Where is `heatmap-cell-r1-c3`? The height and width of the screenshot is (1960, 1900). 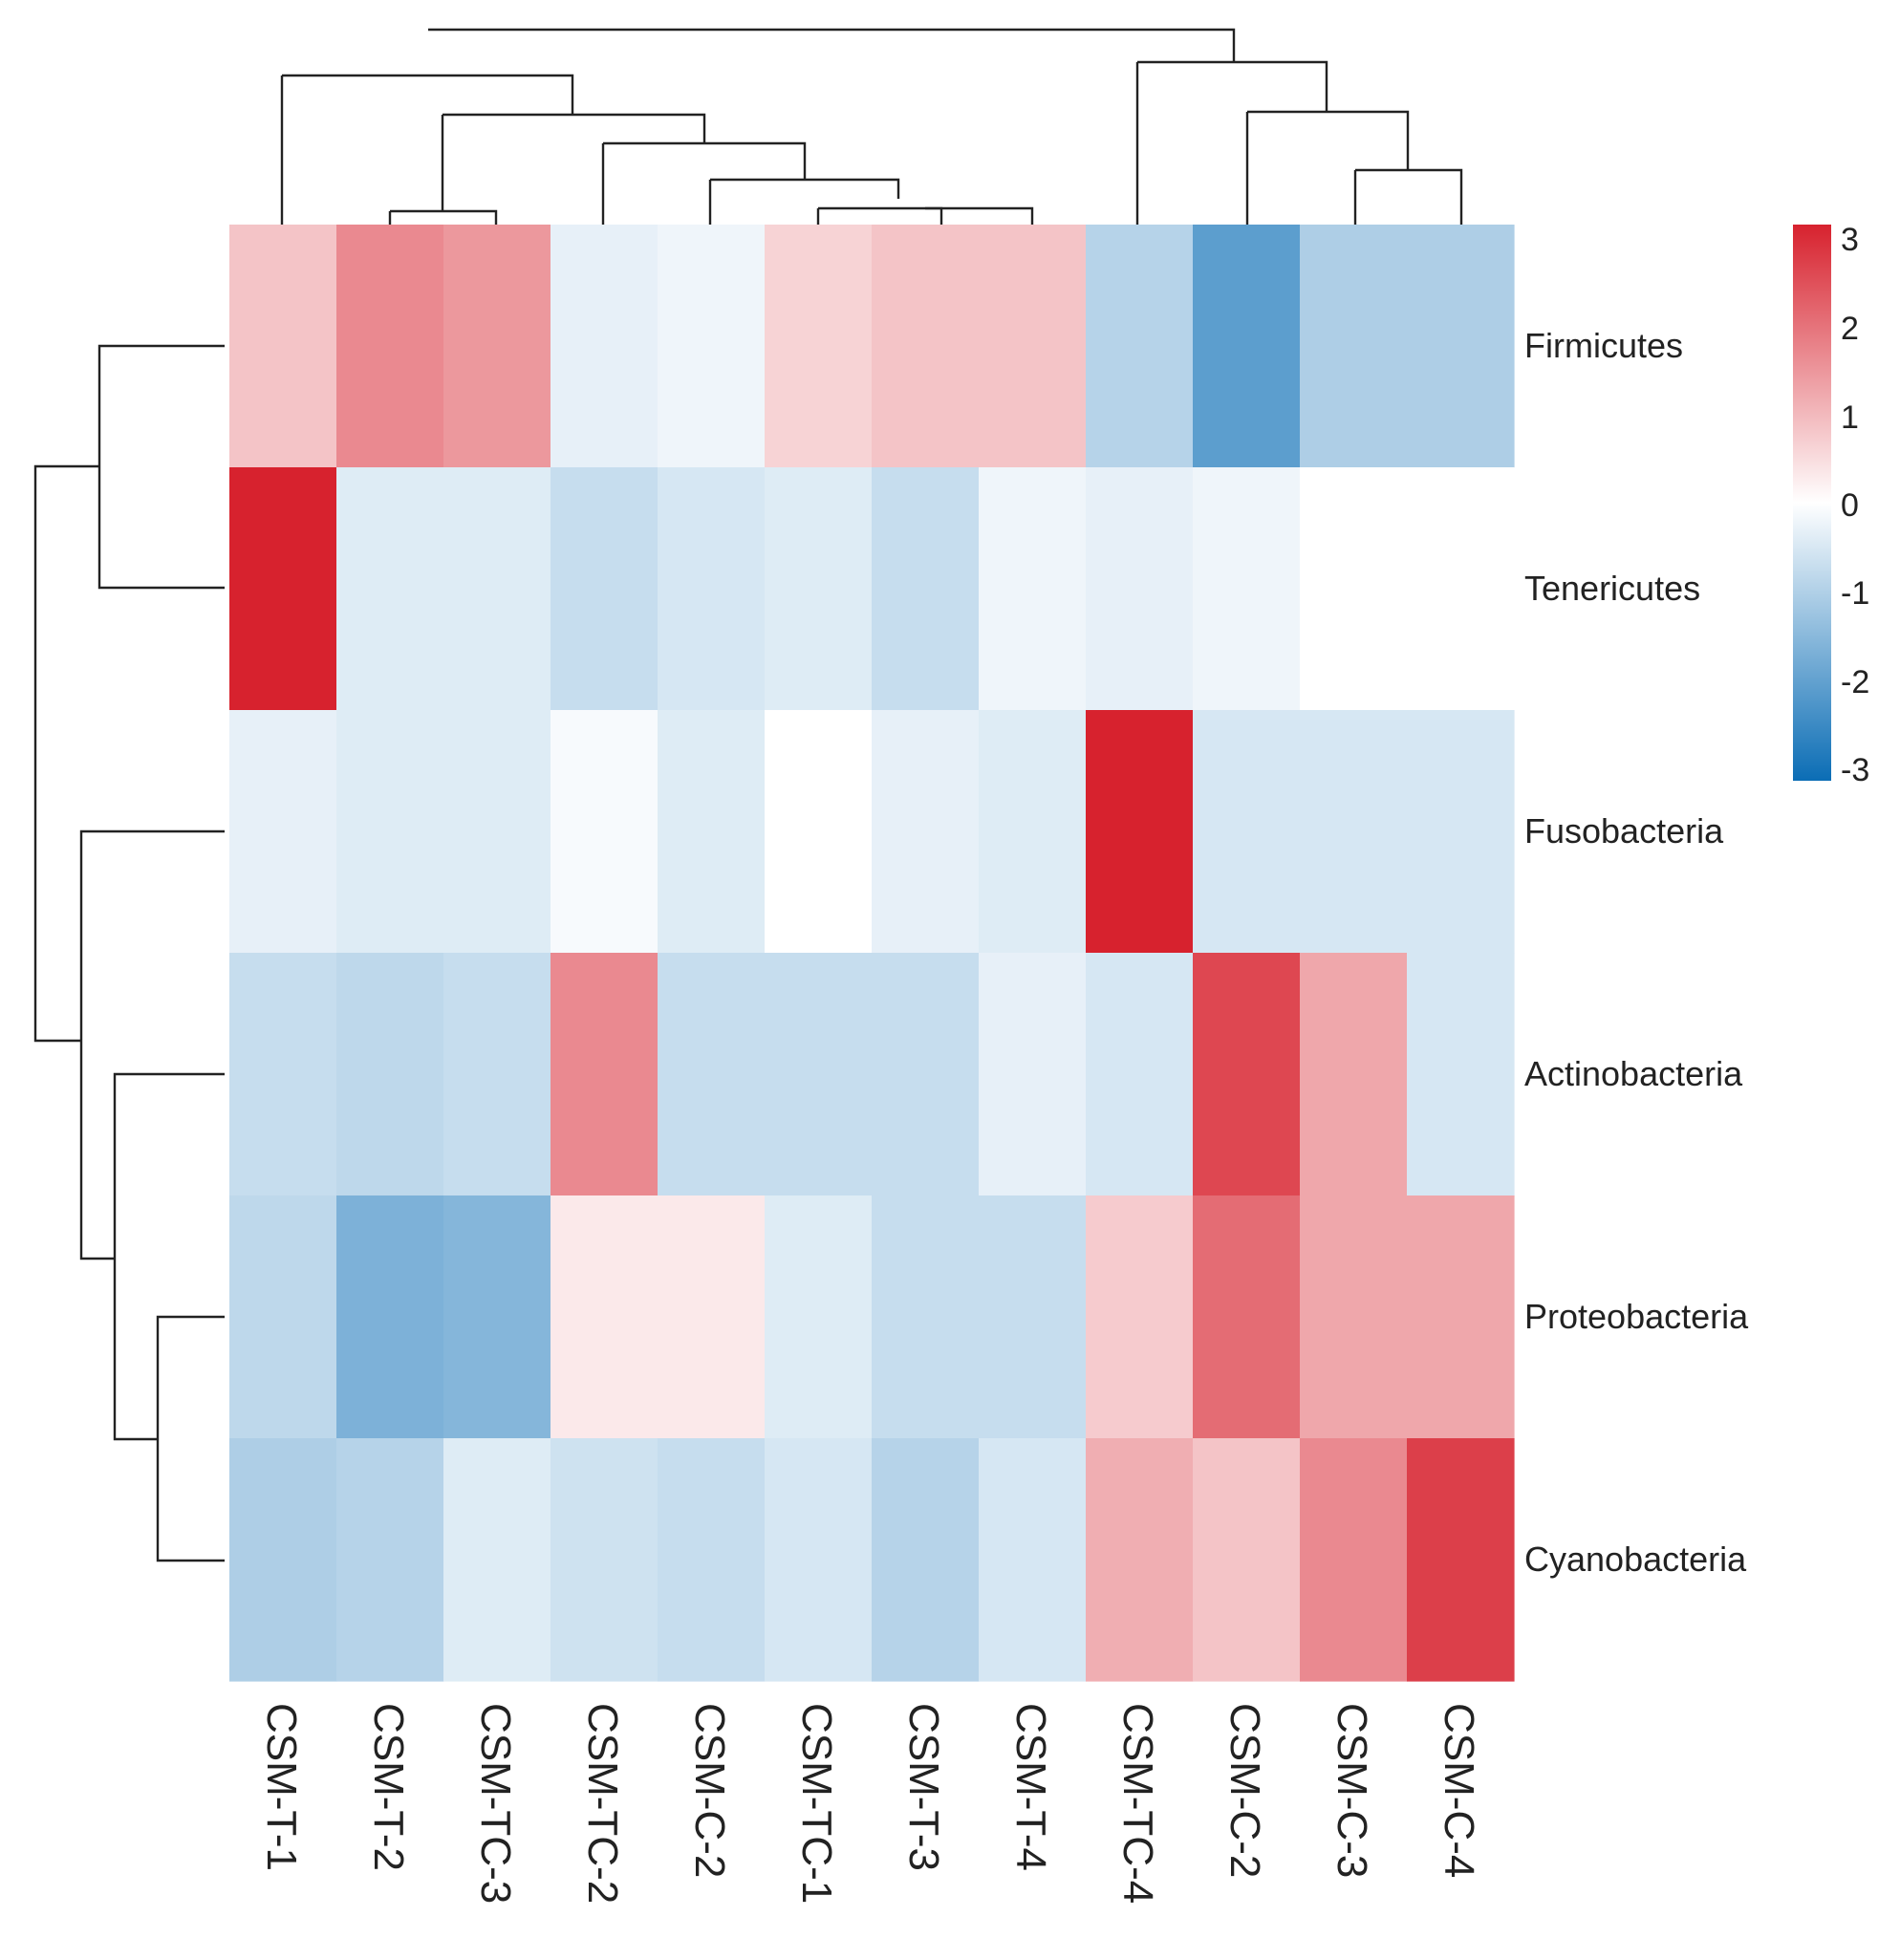
heatmap-cell-r1-c3 is located at coordinates (605, 589).